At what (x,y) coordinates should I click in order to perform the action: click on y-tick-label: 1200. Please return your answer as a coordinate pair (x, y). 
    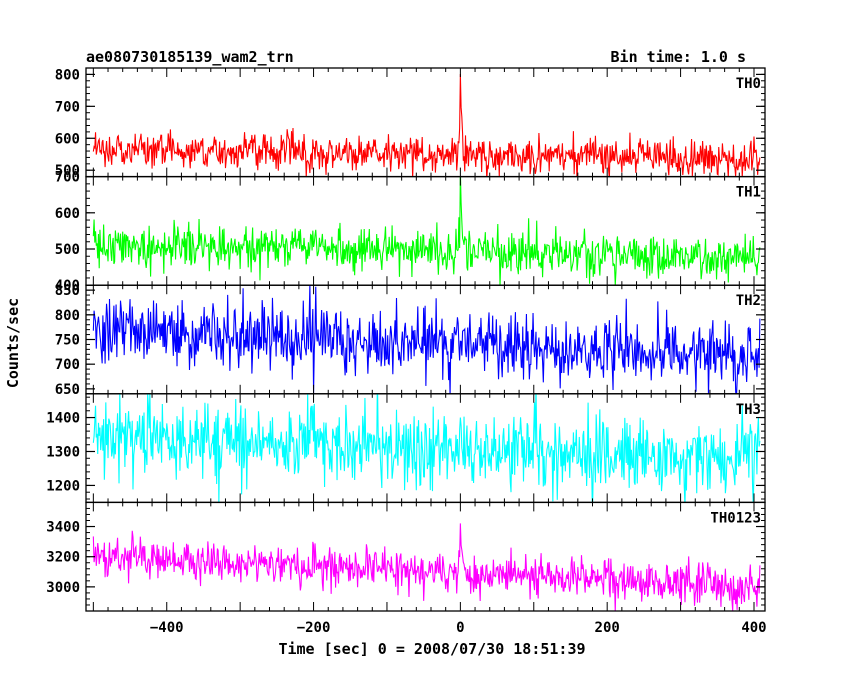
    Looking at the image, I should click on (63, 486).